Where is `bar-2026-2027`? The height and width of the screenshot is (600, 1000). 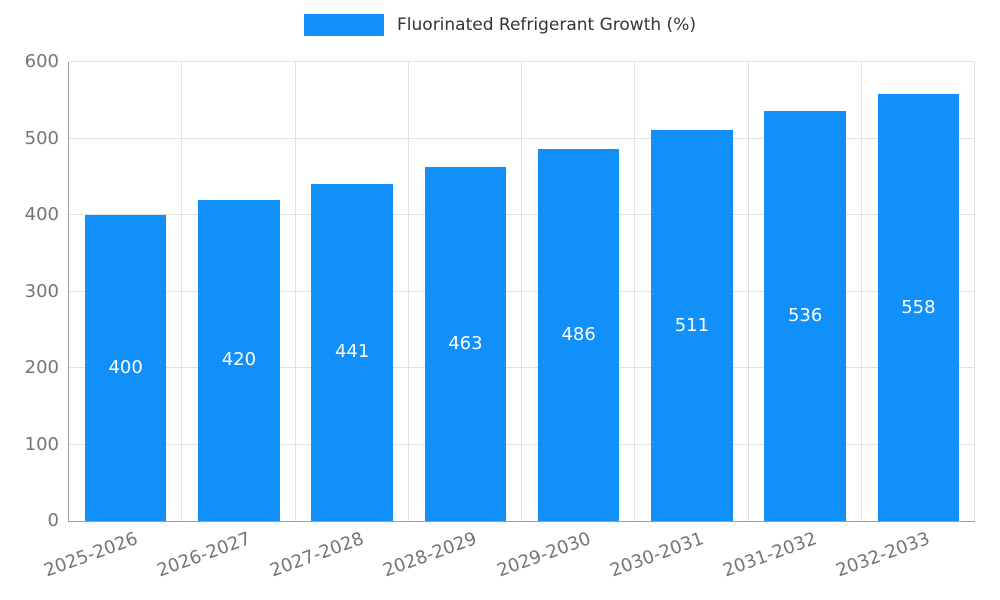 bar-2026-2027 is located at coordinates (239, 360).